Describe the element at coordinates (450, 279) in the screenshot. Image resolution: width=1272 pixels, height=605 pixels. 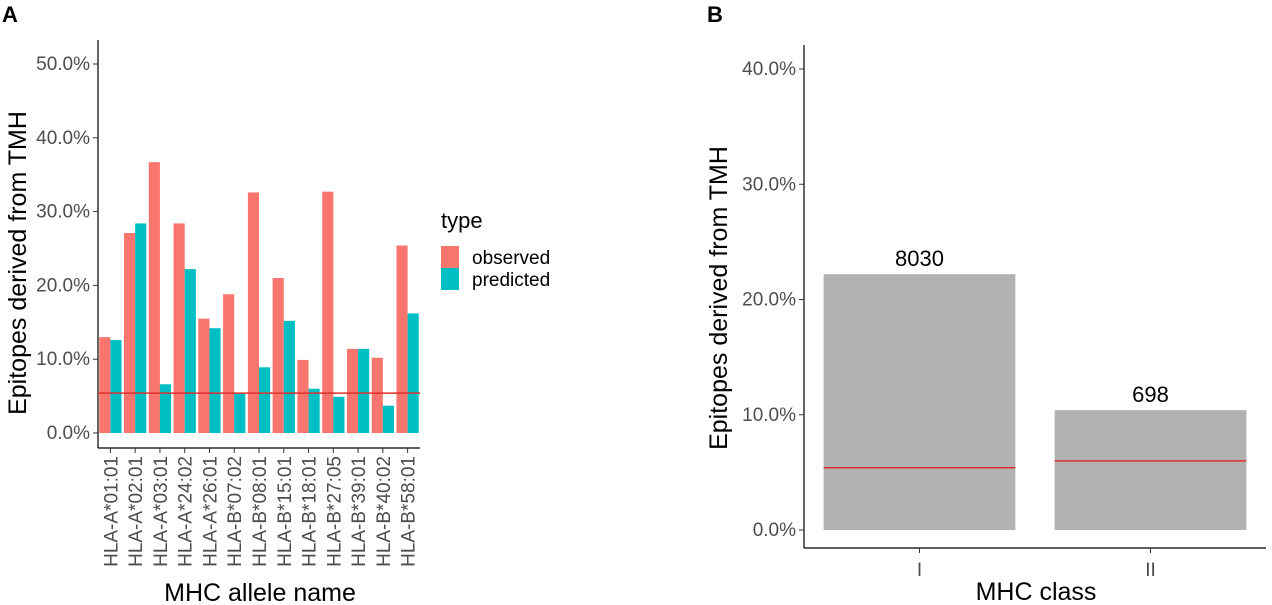
I see `legend-swatch-predicted` at that location.